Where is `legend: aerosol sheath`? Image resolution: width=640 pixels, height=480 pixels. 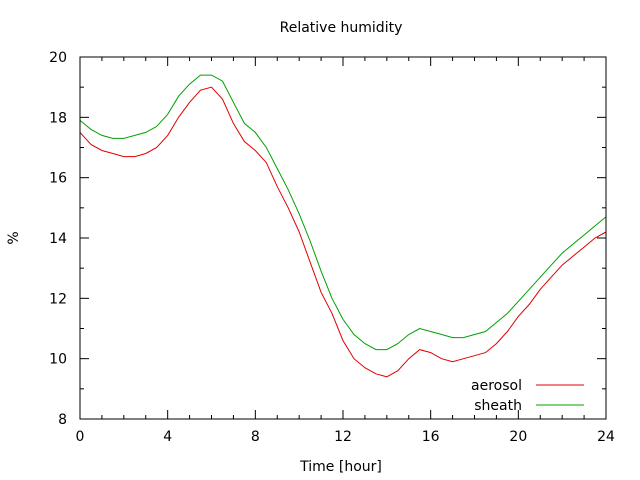 legend: aerosol sheath is located at coordinates (527, 396).